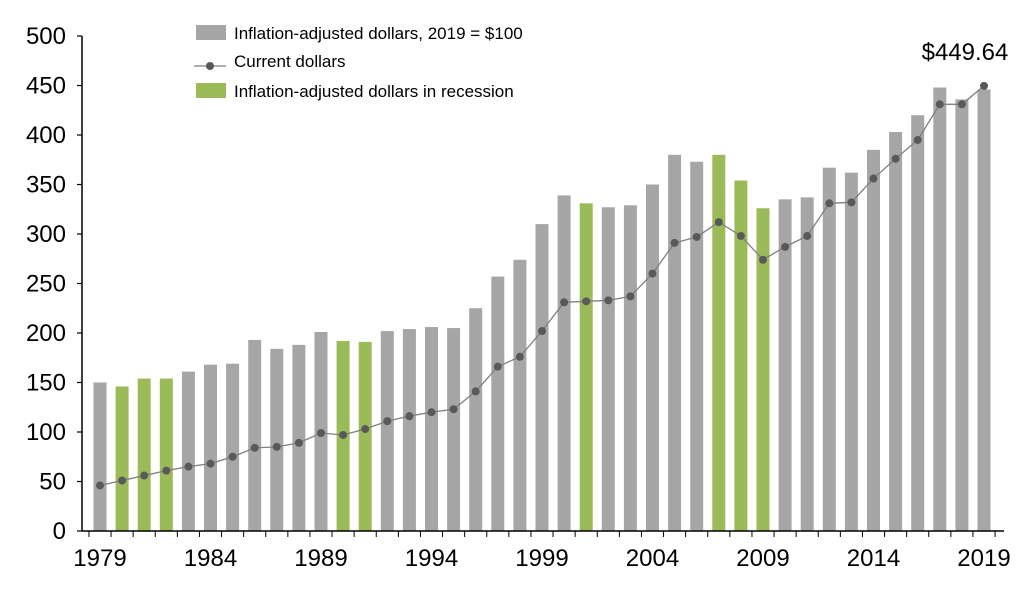  Describe the element at coordinates (896, 331) in the screenshot. I see `bar-2015` at that location.